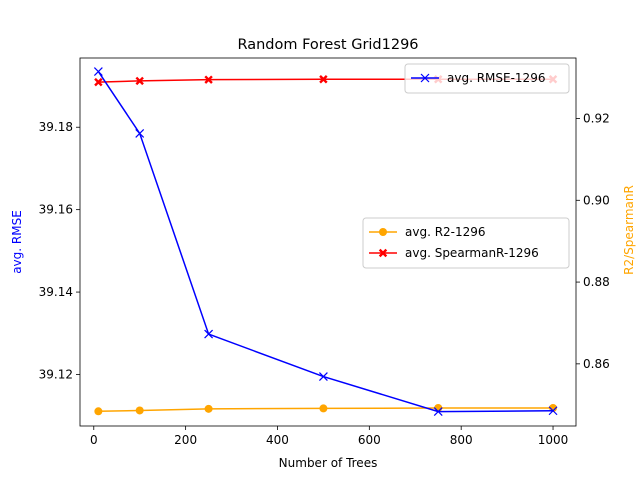  What do you see at coordinates (56, 127) in the screenshot?
I see `y-left-tick-label: 39.18` at bounding box center [56, 127].